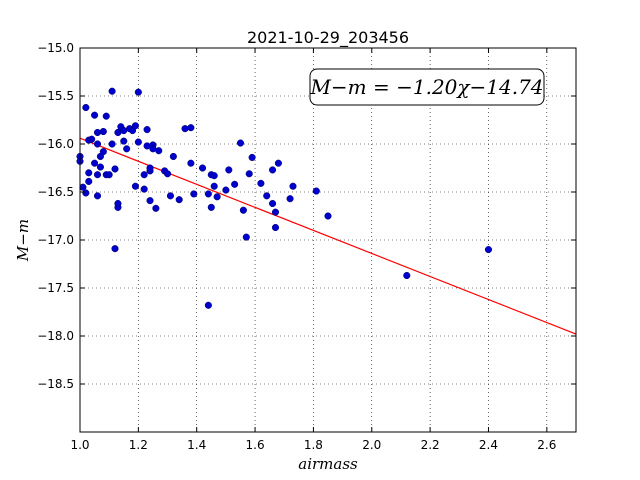  Describe the element at coordinates (55, 384) in the screenshot. I see `y-tick-label: −18.5` at that location.